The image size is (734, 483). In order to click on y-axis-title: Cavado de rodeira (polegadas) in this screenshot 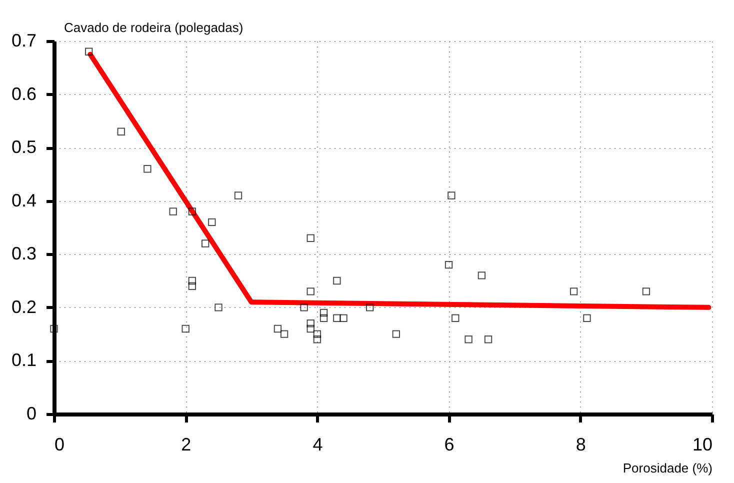, I will do `click(154, 27)`.